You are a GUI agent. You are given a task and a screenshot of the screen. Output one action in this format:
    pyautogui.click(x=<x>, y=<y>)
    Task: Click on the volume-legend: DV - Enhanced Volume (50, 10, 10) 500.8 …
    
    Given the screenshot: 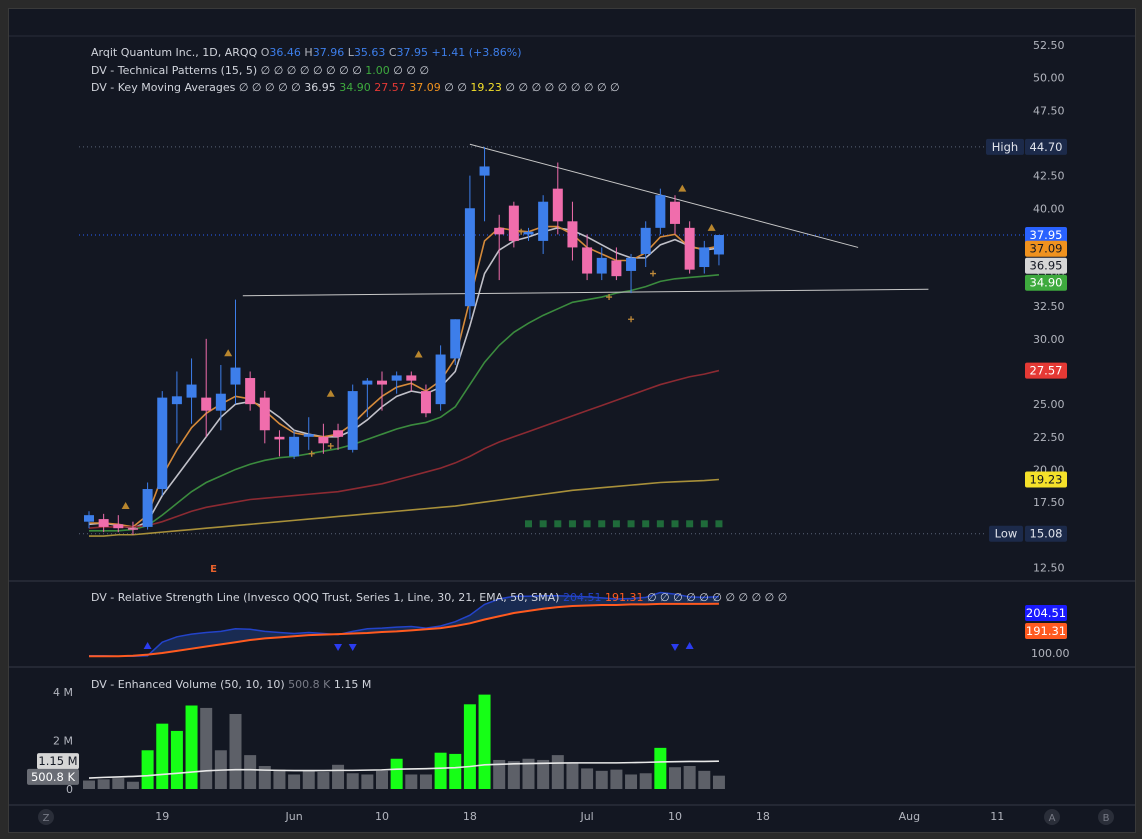 What is the action you would take?
    pyautogui.click(x=231, y=684)
    